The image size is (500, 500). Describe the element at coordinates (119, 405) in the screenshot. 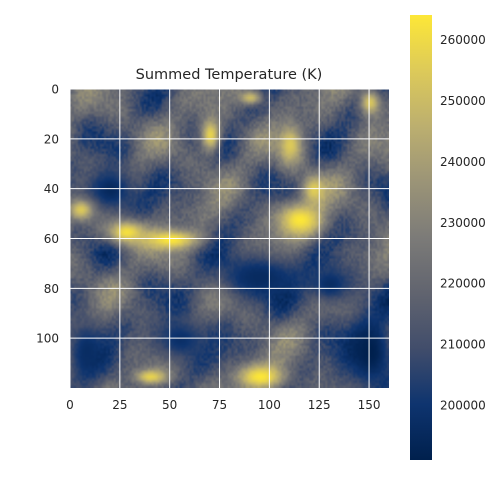

I see `x-tick-label: 25` at that location.